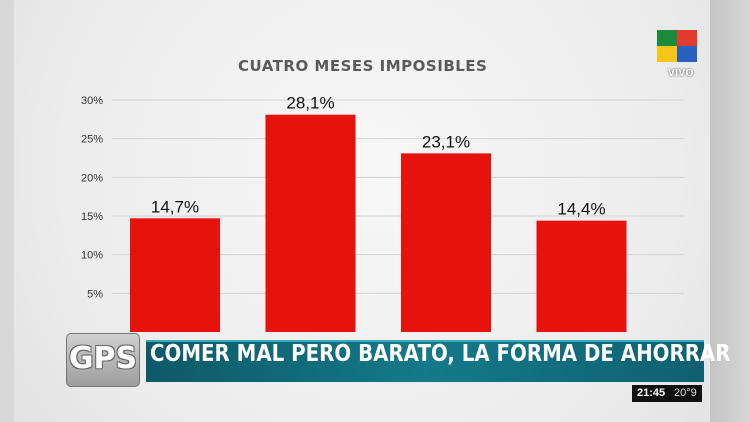 The width and height of the screenshot is (750, 422). I want to click on bar-value-label-2: 28,1%, so click(310, 103).